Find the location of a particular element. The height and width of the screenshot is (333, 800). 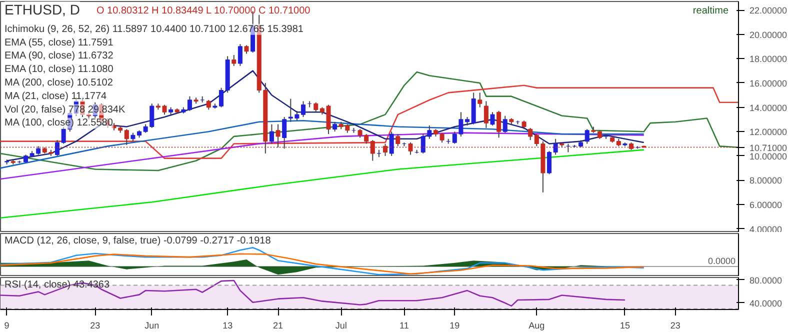

y-tick-label: 40.0000 is located at coordinates (766, 303).